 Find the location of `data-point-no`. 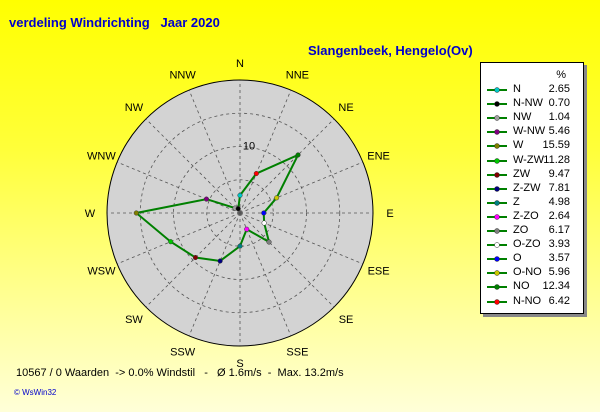

data-point-no is located at coordinates (298, 155).